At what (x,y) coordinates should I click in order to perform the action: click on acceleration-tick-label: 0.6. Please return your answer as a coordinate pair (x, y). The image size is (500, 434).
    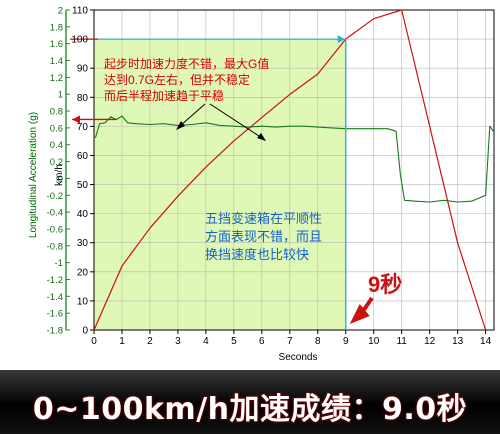
    Looking at the image, I should click on (56, 128).